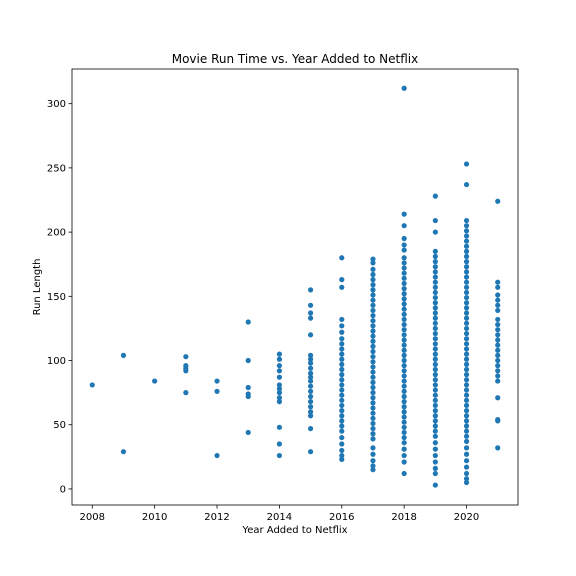 This screenshot has height=576, width=576. Describe the element at coordinates (59, 425) in the screenshot. I see `y-tick-label: 50` at that location.